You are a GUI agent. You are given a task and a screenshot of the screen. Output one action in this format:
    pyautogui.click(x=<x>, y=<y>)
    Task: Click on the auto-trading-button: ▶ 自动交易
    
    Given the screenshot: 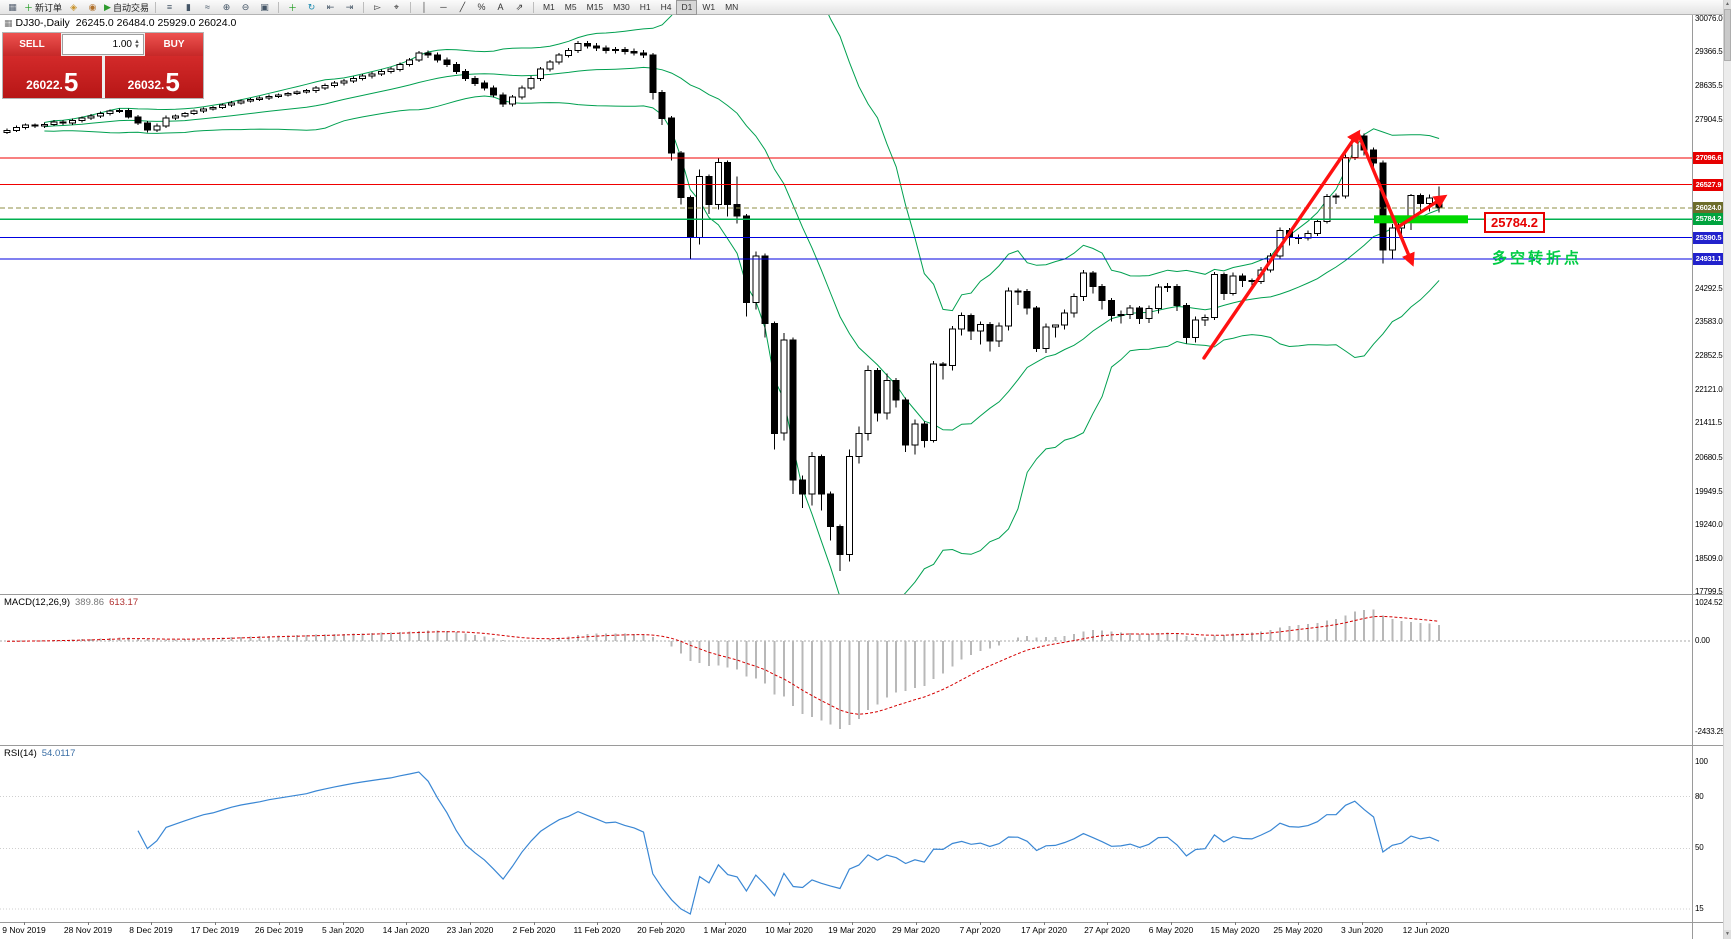 What is the action you would take?
    pyautogui.click(x=126, y=7)
    